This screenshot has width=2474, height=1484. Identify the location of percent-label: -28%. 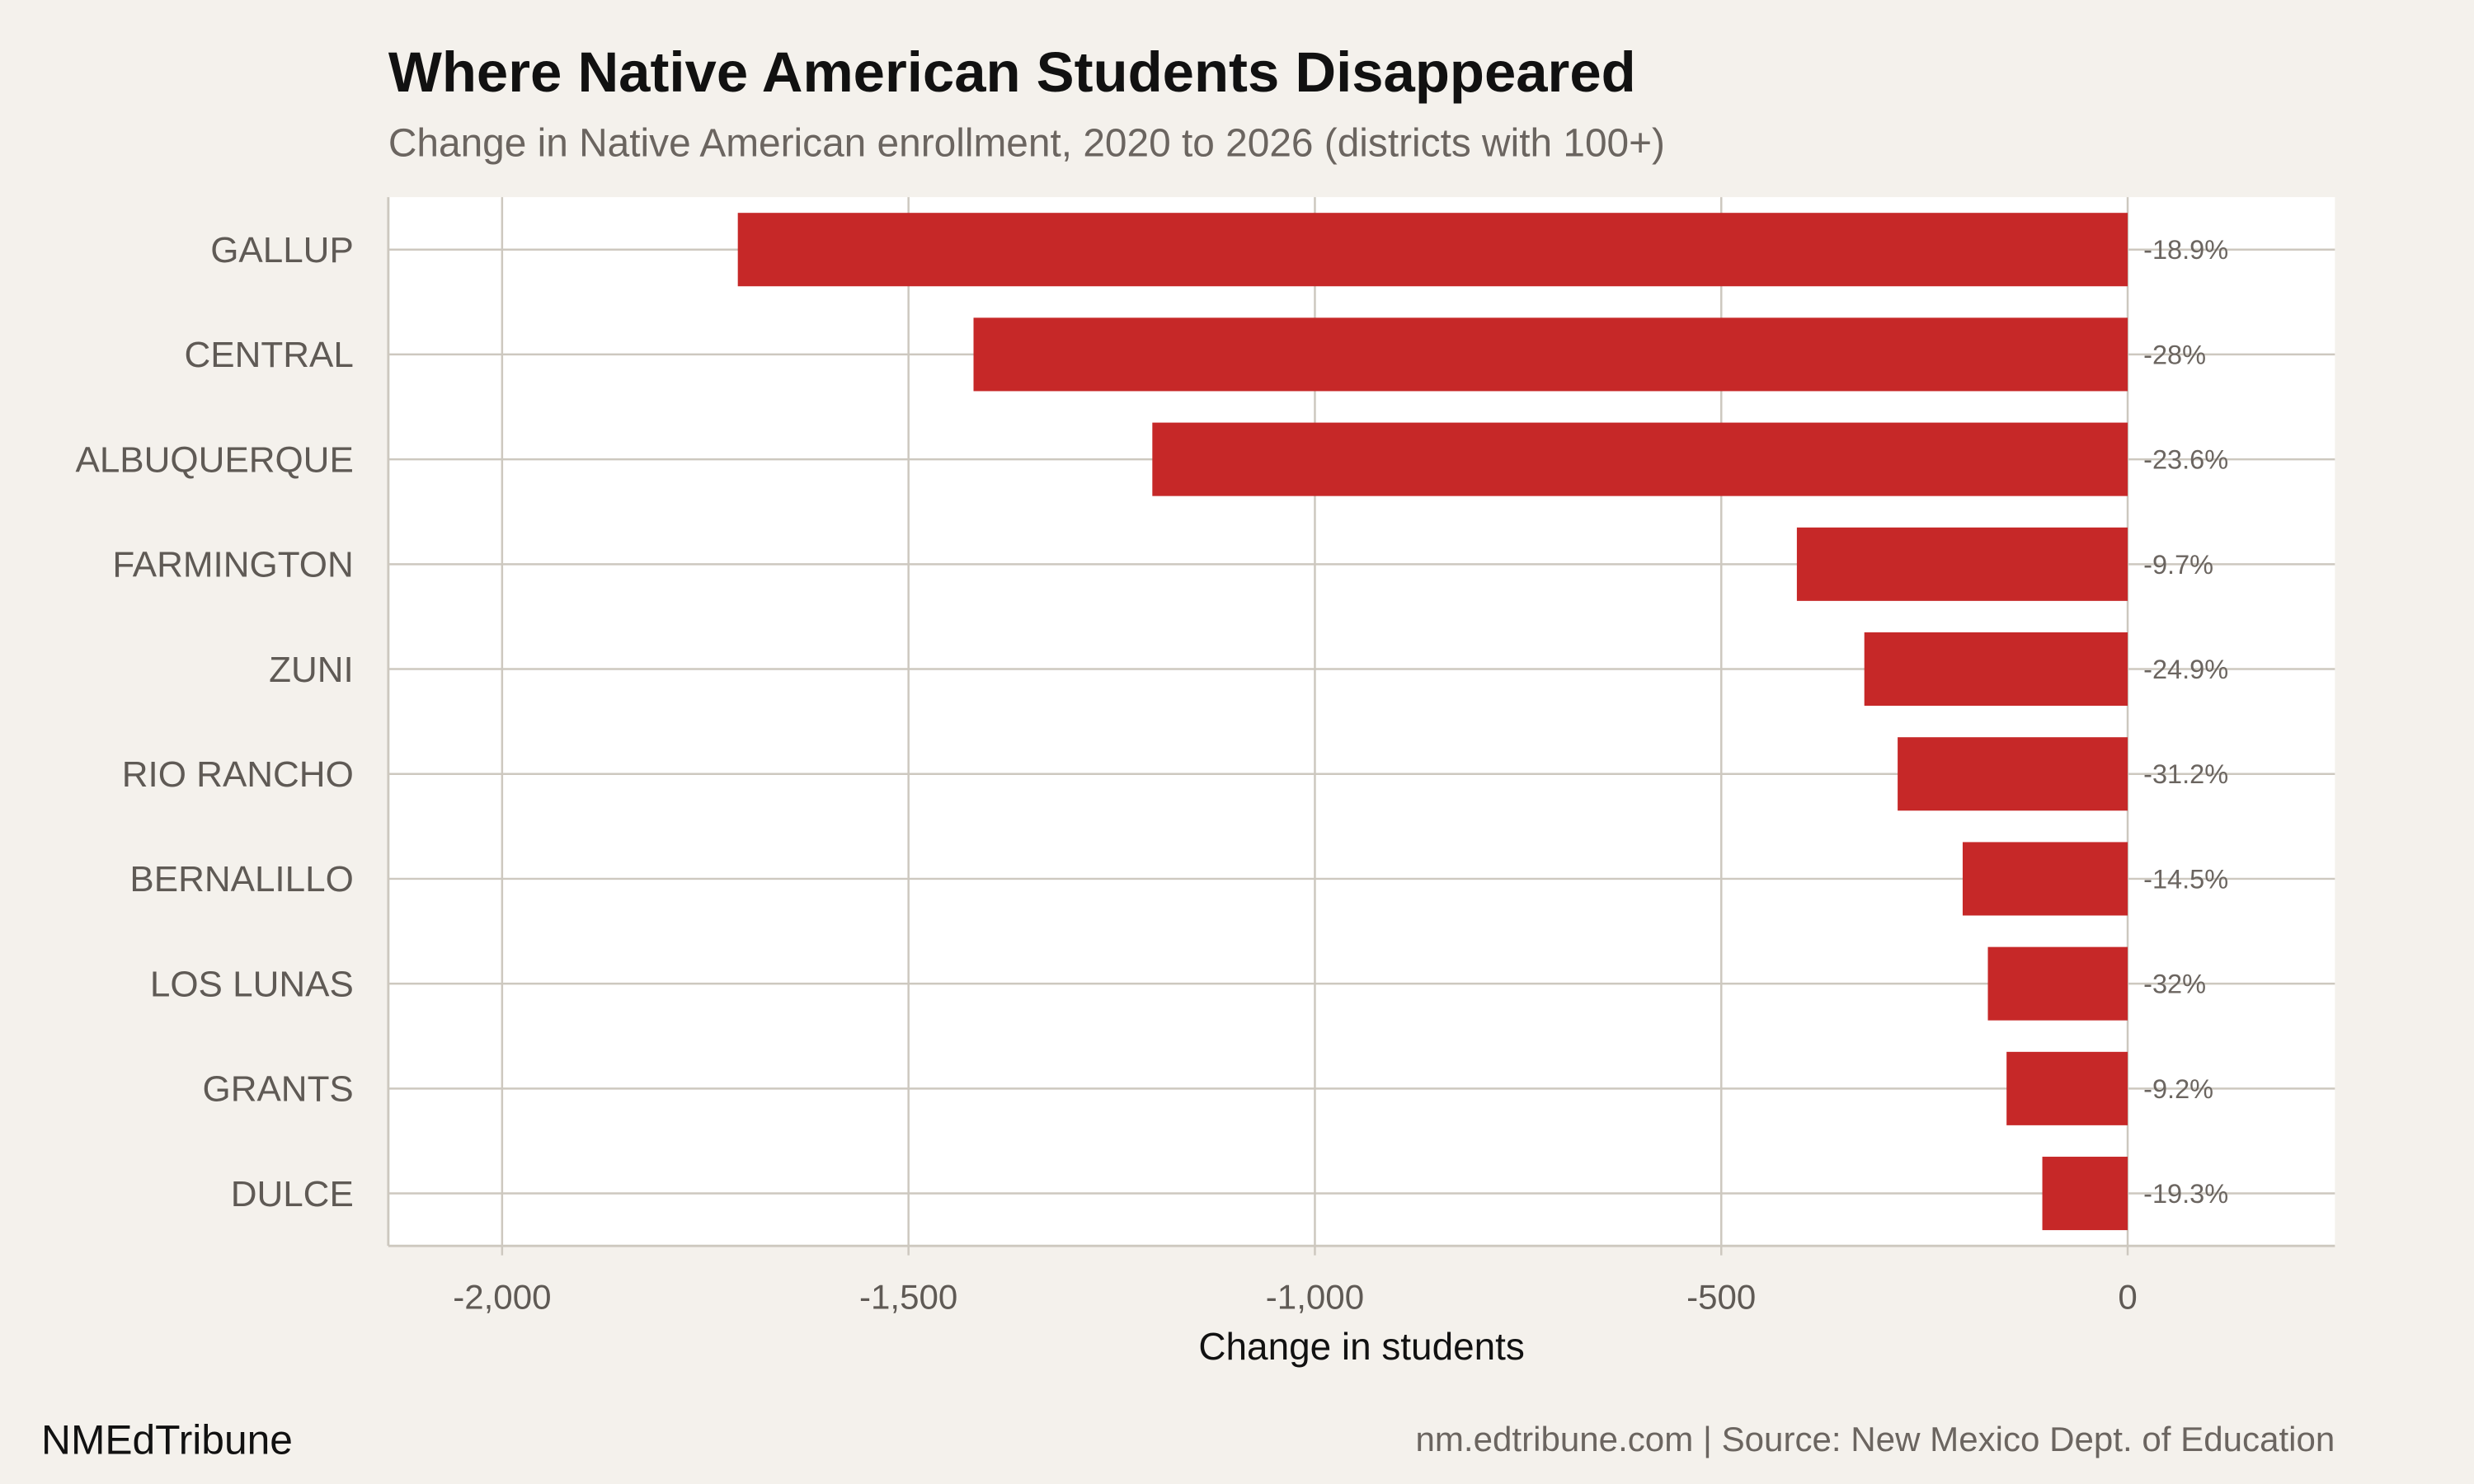
(2174, 354).